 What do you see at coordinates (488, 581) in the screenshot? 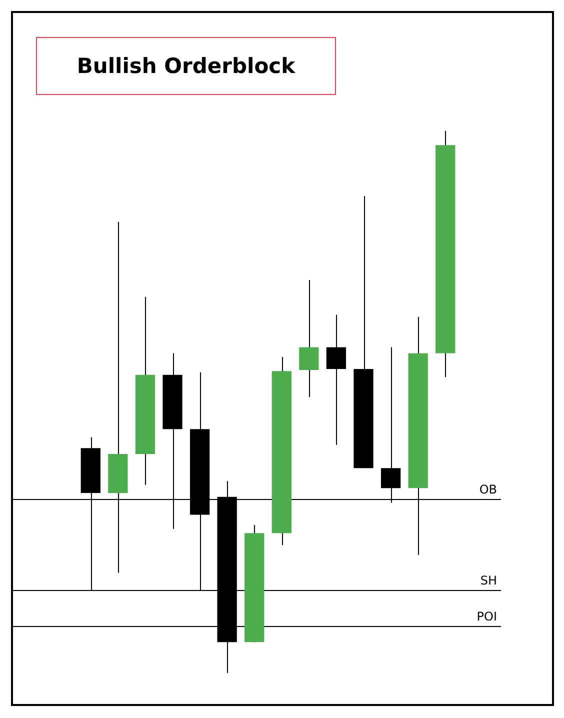
I see `ref-line-label: SH` at bounding box center [488, 581].